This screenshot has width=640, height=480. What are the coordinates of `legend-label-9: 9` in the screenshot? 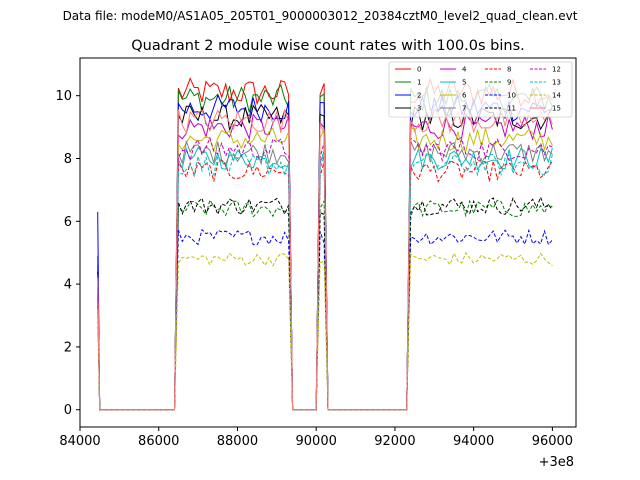 It's located at (509, 83).